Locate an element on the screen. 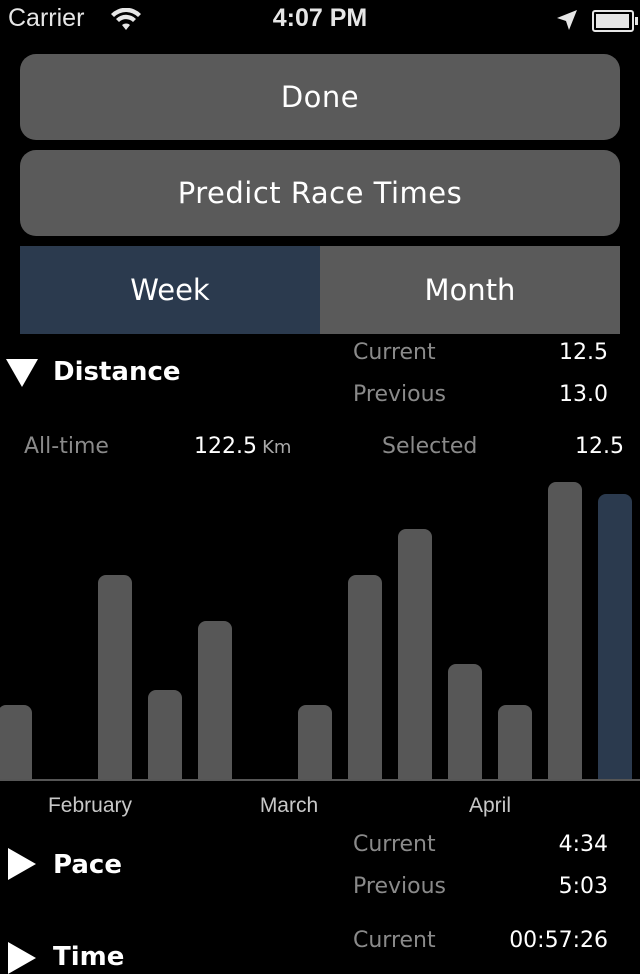 The width and height of the screenshot is (640, 974). pace-previous-label: Previous is located at coordinates (399, 886).